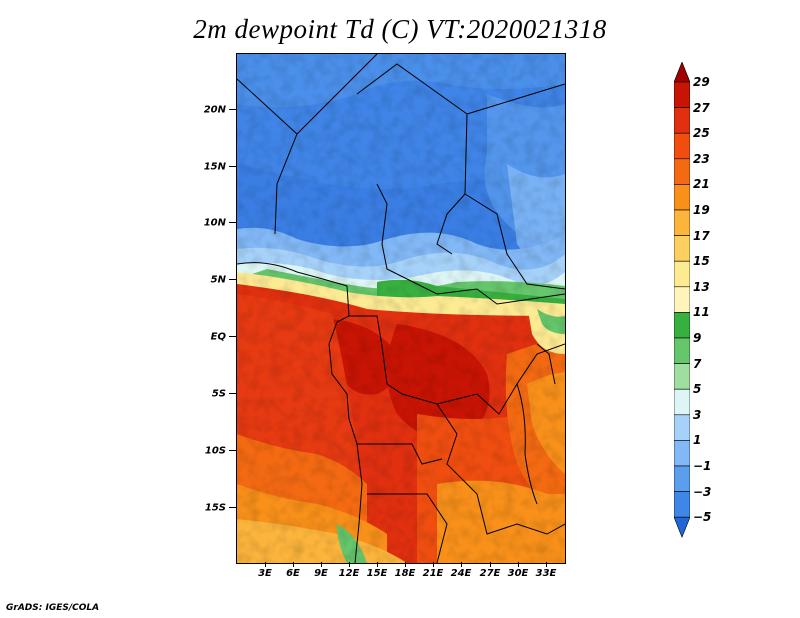 Image resolution: width=800 pixels, height=618 pixels. What do you see at coordinates (400, 29) in the screenshot?
I see `map-title: 2m dewpoint Td (C) VT:2020021318` at bounding box center [400, 29].